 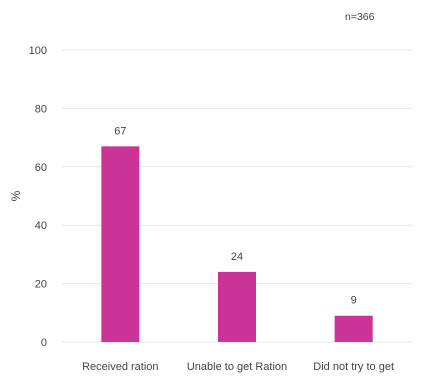 What do you see at coordinates (41, 109) in the screenshot?
I see `y-tick-label: 80` at bounding box center [41, 109].